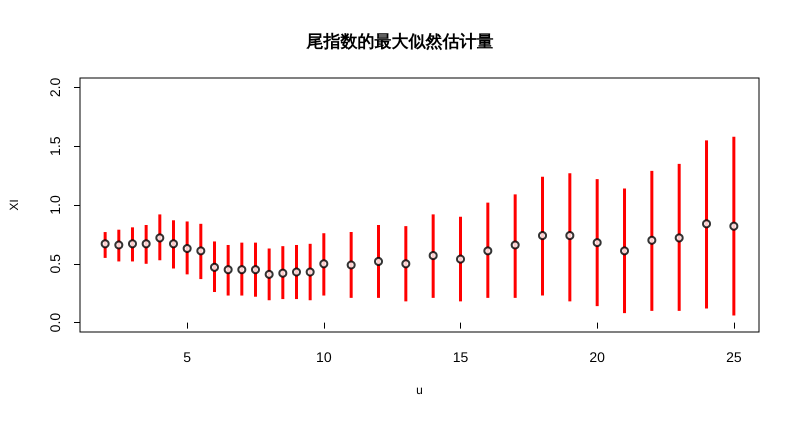  I want to click on y-tick-label: 0.0, so click(55, 322).